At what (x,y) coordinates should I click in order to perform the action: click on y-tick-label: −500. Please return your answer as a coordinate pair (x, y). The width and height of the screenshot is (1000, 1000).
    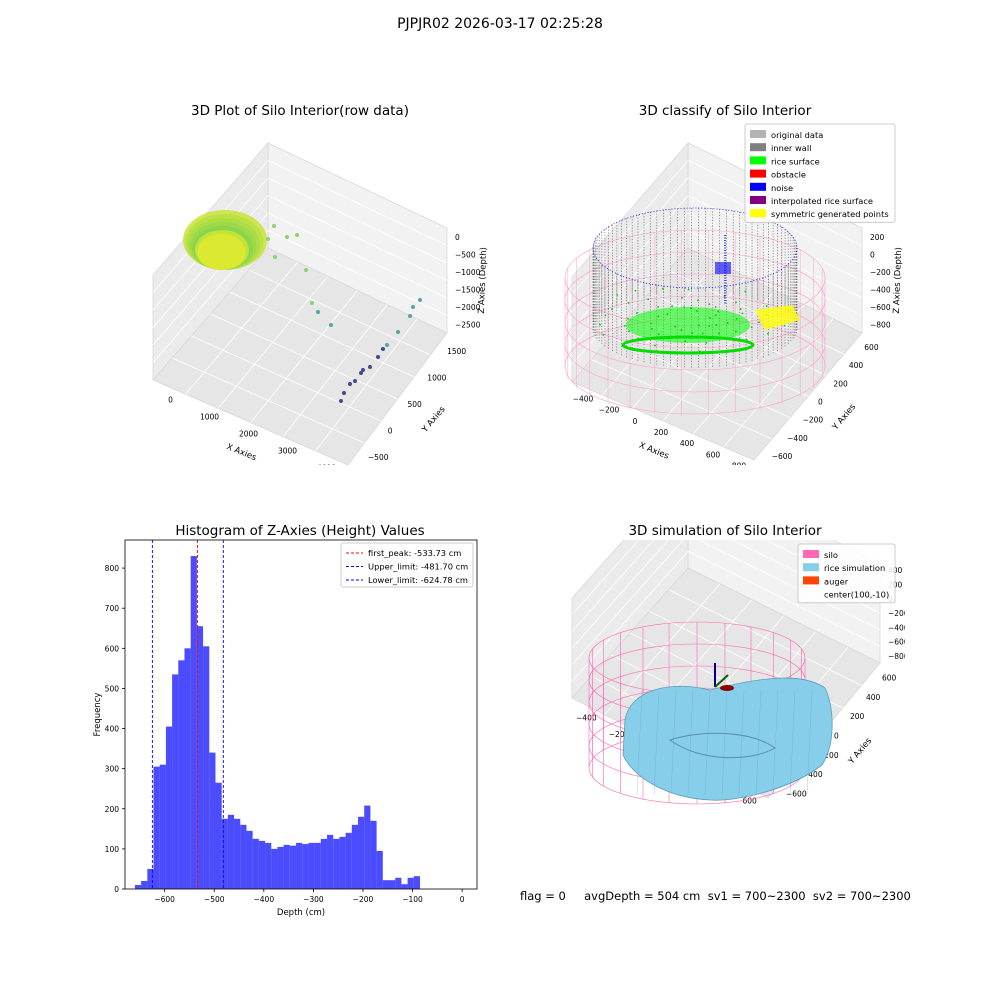
    Looking at the image, I should click on (378, 457).